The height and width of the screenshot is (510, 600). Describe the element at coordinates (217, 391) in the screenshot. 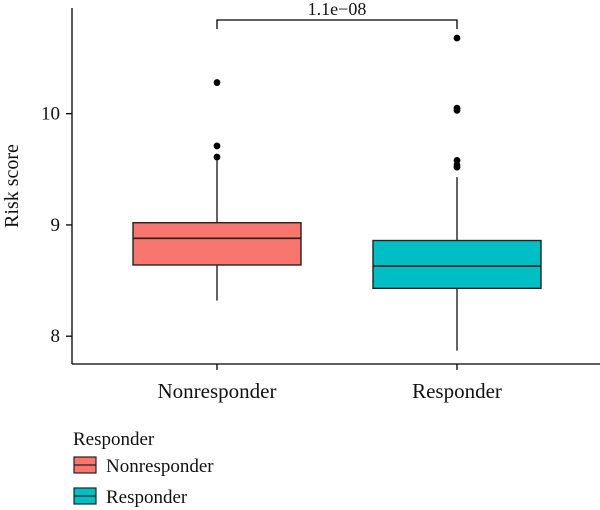

I see `x-tick-label: Nonresponder` at that location.